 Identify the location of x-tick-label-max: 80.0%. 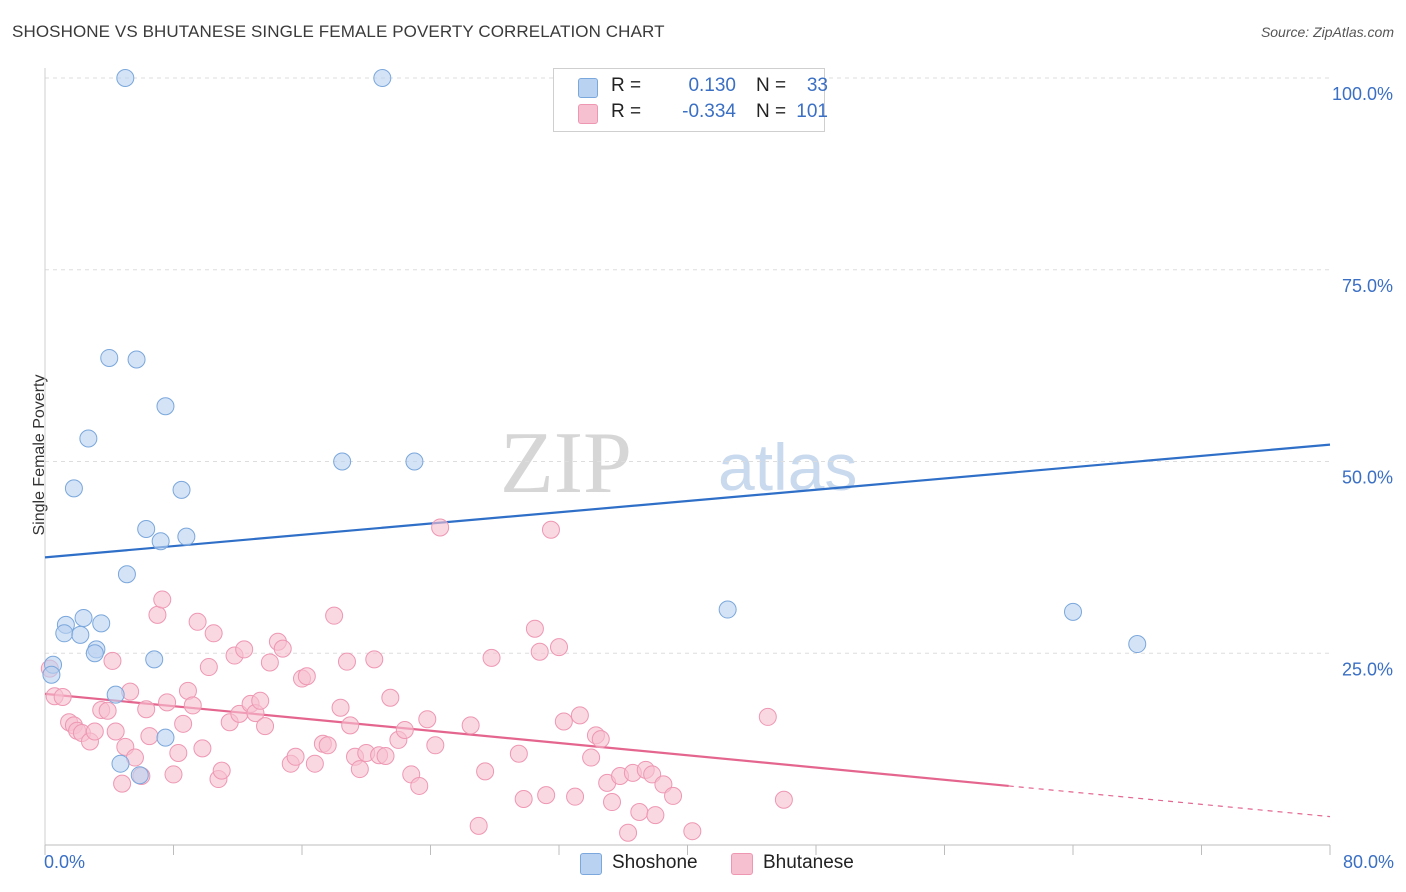
(1368, 862).